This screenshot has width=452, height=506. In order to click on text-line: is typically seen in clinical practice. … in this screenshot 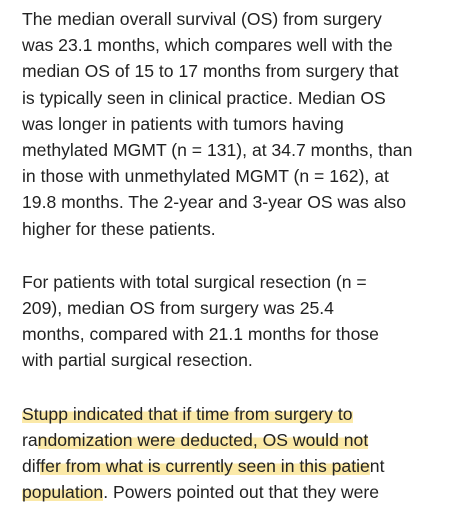, I will do `click(237, 98)`.